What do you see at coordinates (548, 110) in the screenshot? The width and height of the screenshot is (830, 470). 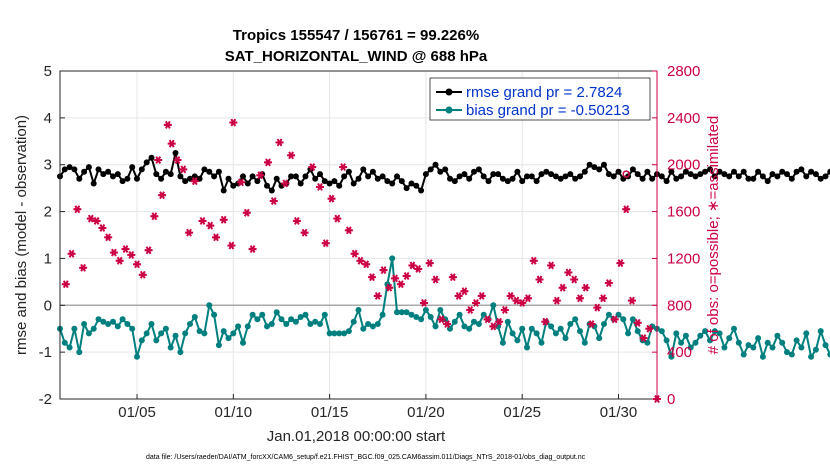 I see `legend-bias-label: bias grand pr = -0.50213` at bounding box center [548, 110].